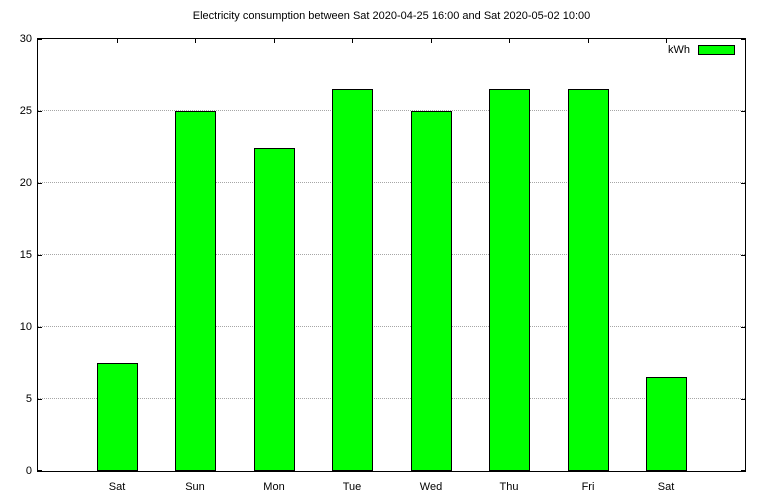 This screenshot has height=500, width=768. I want to click on y-tick-label: 30, so click(25, 39).